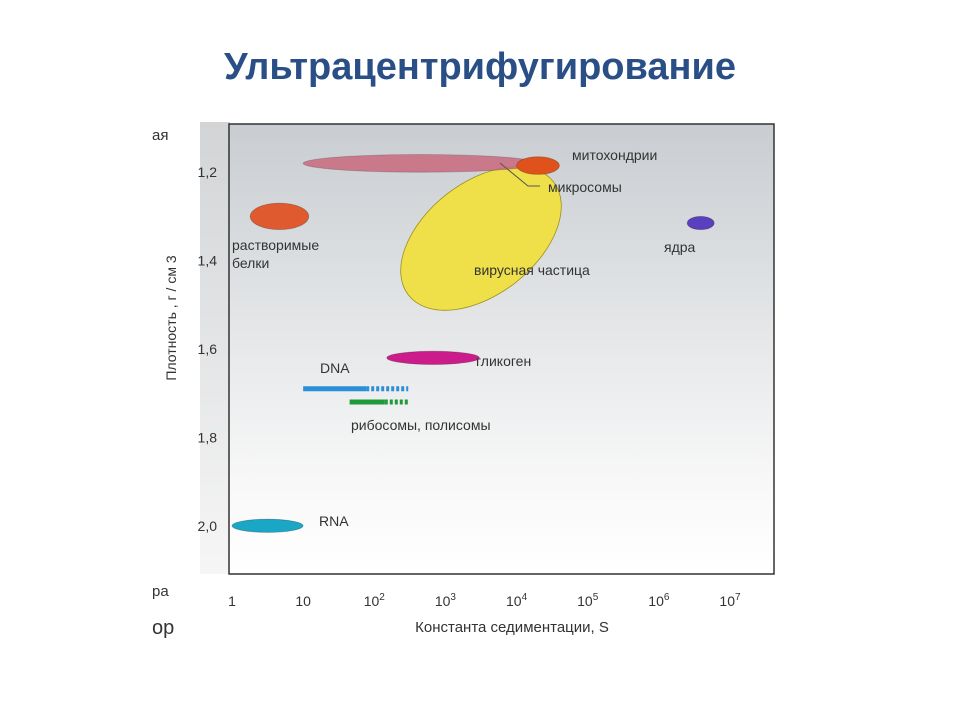 Image resolution: width=960 pixels, height=720 pixels. What do you see at coordinates (588, 600) in the screenshot?
I see `x-tick-label: 10⁵` at bounding box center [588, 600].